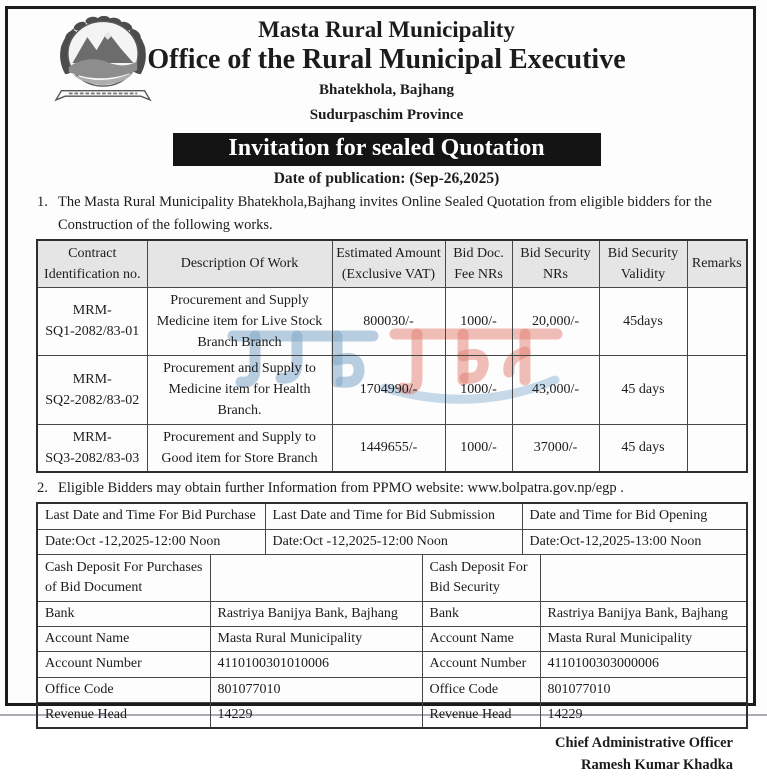  Describe the element at coordinates (481, 578) in the screenshot. I see `label-cash-deposit-security: Cash Deposit For Bid Security` at that location.